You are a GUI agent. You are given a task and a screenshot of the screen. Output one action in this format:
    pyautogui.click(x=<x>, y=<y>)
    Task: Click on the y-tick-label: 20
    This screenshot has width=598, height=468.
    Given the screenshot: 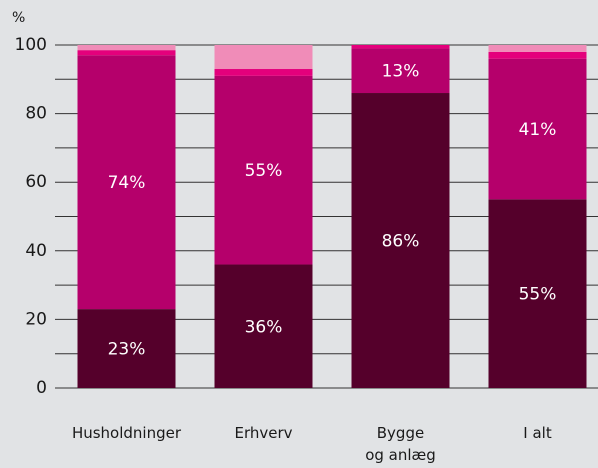 What is the action you would take?
    pyautogui.click(x=36, y=319)
    